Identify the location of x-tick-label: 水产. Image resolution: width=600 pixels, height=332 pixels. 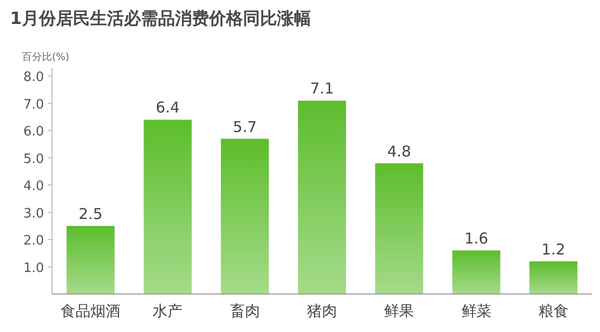
(167, 311).